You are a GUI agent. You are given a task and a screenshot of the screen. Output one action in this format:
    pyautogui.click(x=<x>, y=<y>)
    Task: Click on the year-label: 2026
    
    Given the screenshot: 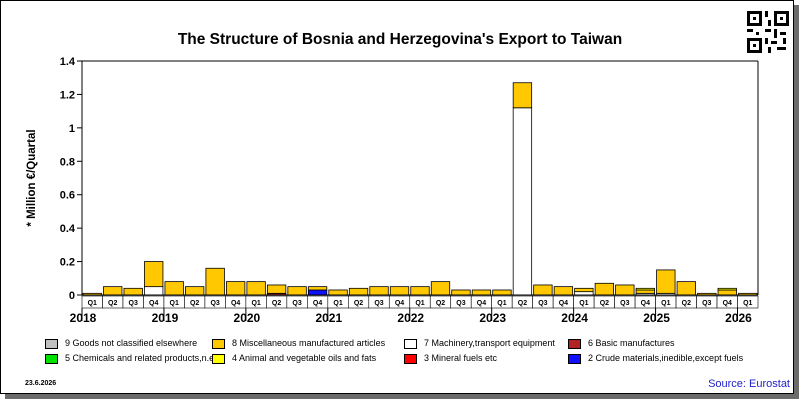 What is the action you would take?
    pyautogui.click(x=738, y=318)
    